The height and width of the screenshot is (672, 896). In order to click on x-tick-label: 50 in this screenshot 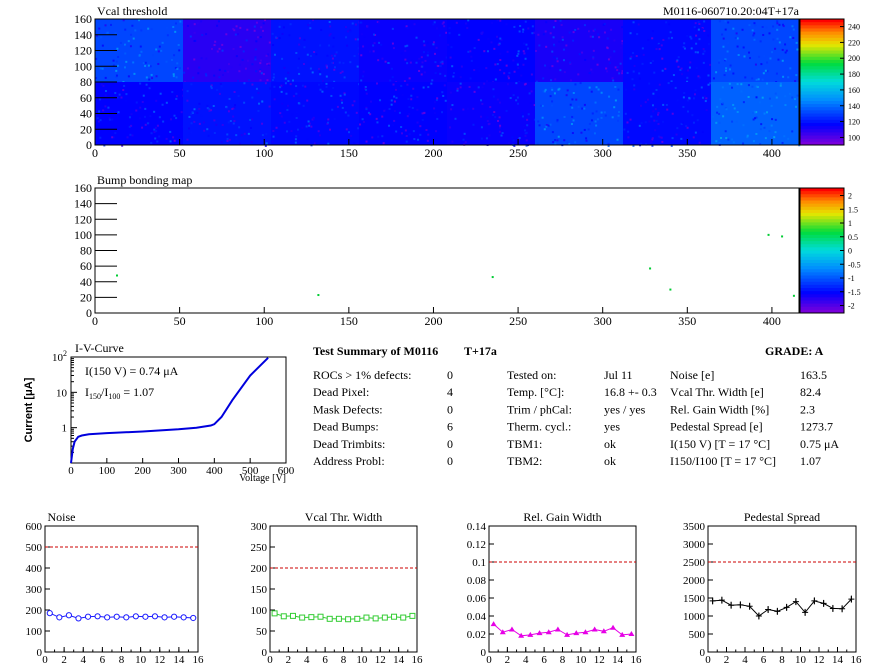, I will do `click(180, 153)`.